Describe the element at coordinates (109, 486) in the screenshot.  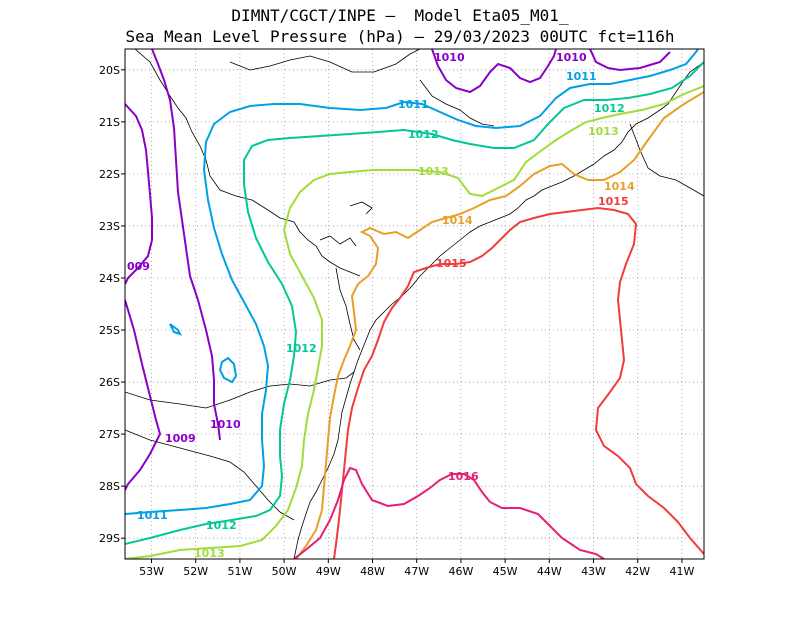
I see `y-tick-label: 28S` at that location.